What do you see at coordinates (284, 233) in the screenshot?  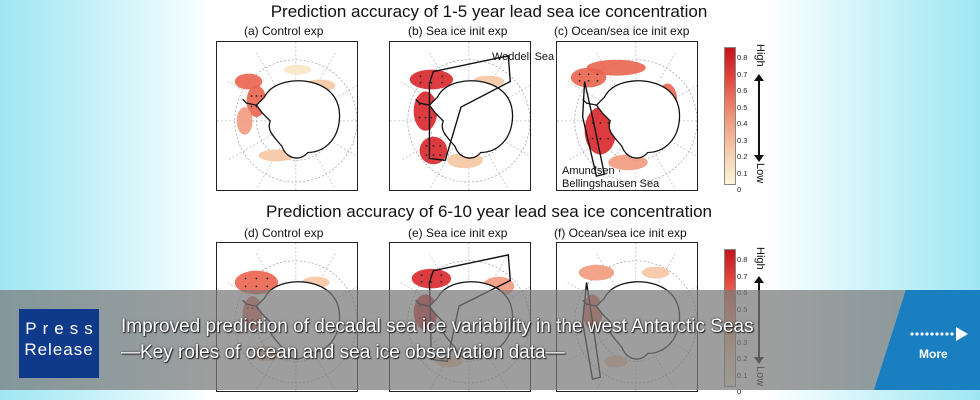 I see `panel-d-label: (d) Control exp` at bounding box center [284, 233].